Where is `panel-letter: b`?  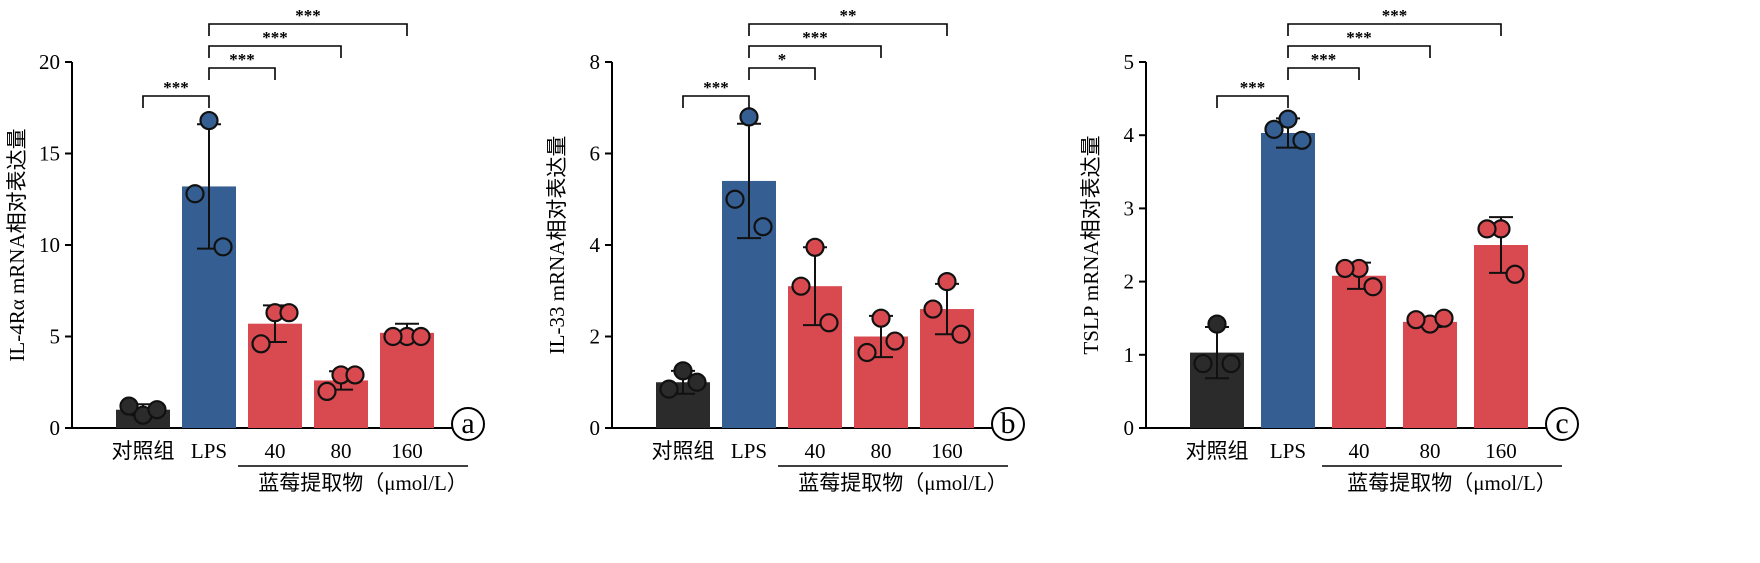 panel-letter: b is located at coordinates (1008, 423).